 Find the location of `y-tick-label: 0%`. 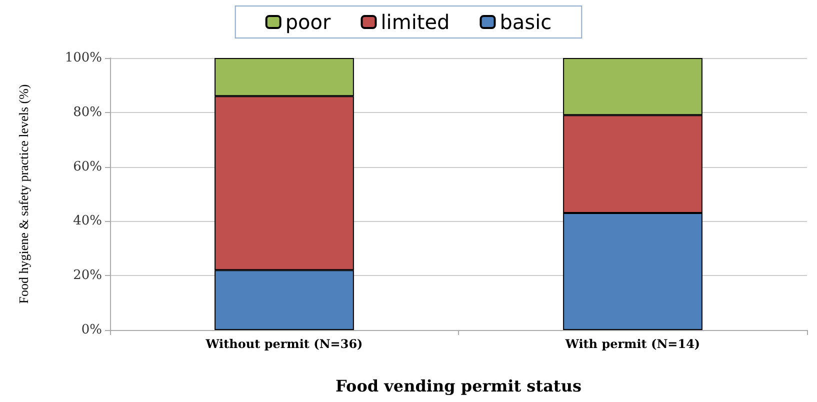

y-tick-label: 0% is located at coordinates (91, 330).